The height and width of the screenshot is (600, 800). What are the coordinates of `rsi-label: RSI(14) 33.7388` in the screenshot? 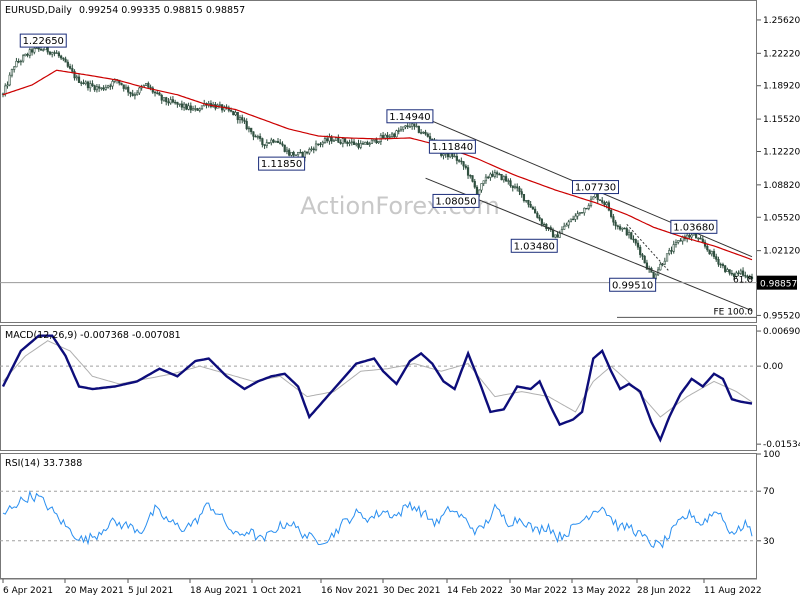 It's located at (43, 463).